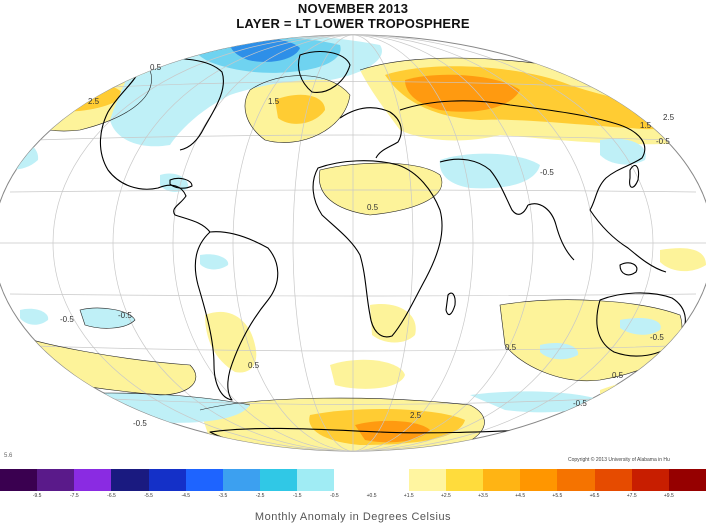 This screenshot has width=706, height=530. Describe the element at coordinates (483, 496) in the screenshot. I see `color-legend-tick: +3.5` at that location.